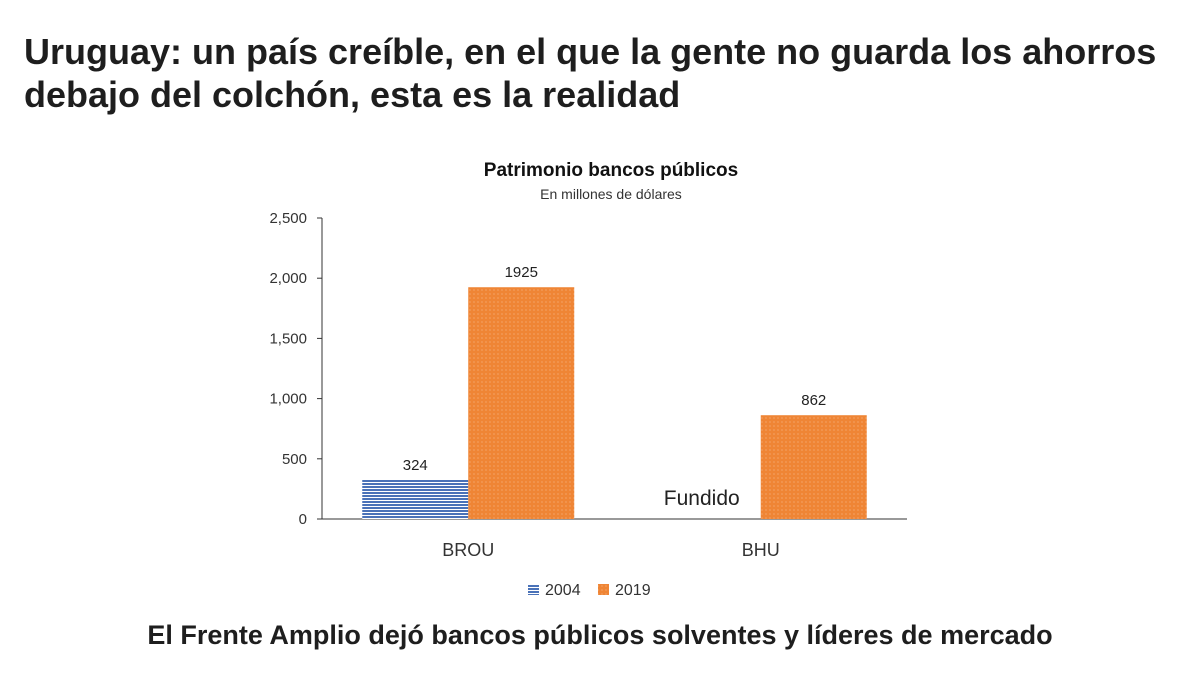  Describe the element at coordinates (288, 278) in the screenshot. I see `y-tick-label: 2,000` at that location.